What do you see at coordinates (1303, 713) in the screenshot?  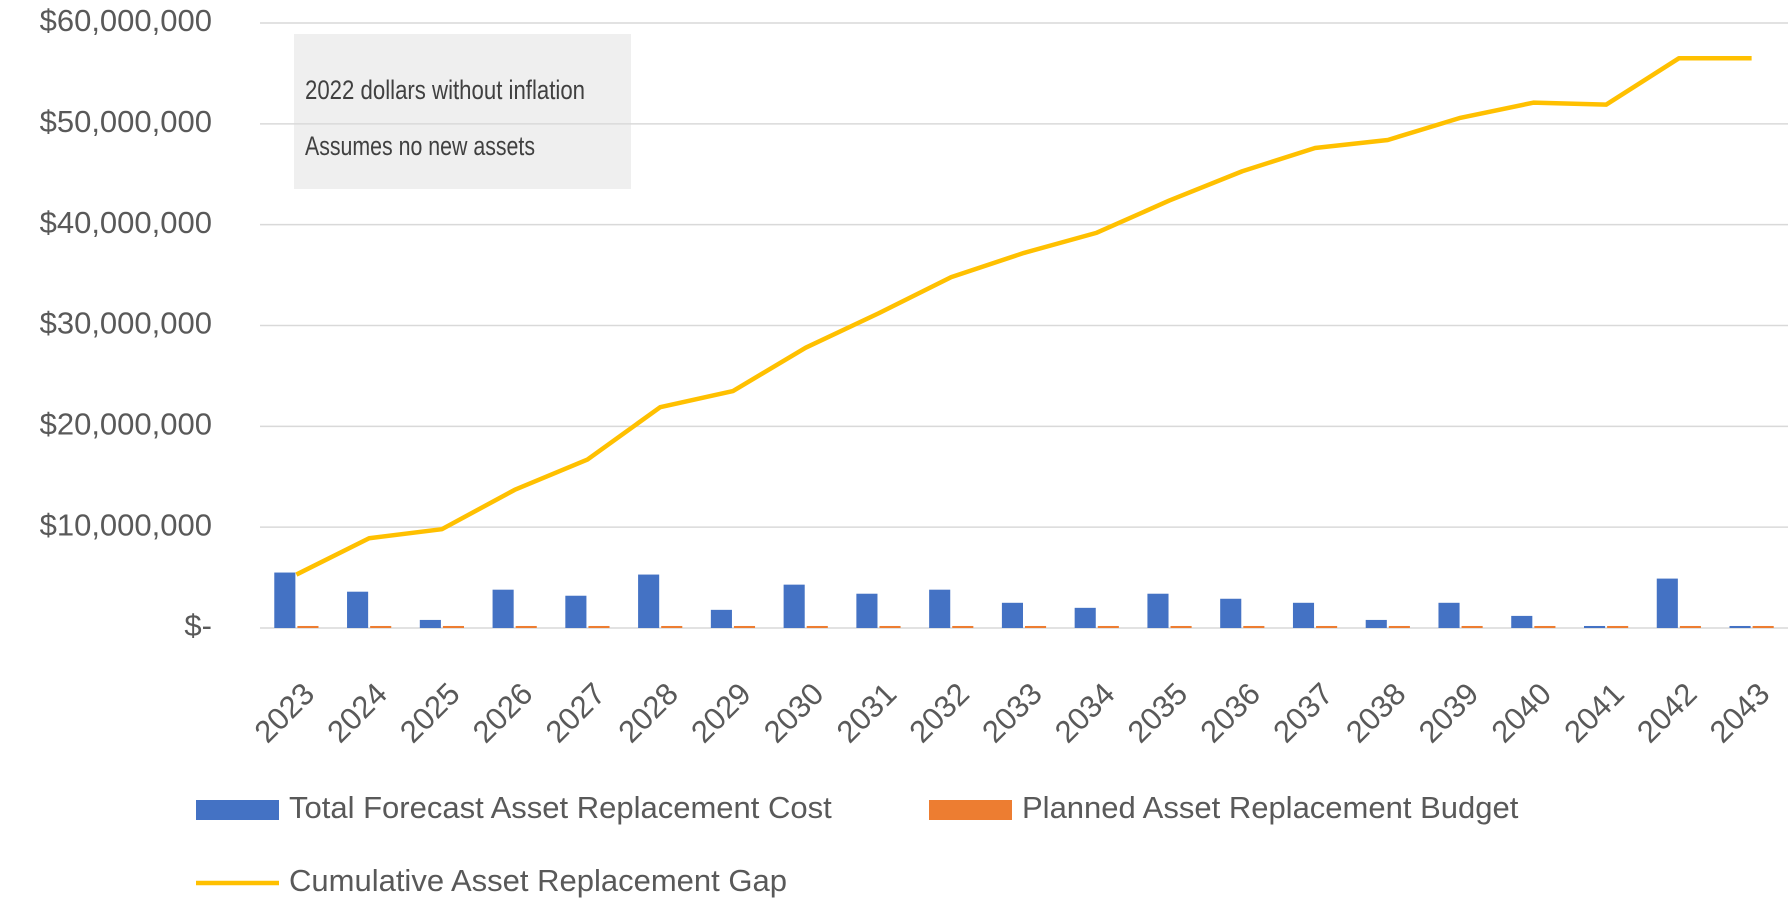 I see `x-tick-label: 2037` at bounding box center [1303, 713].